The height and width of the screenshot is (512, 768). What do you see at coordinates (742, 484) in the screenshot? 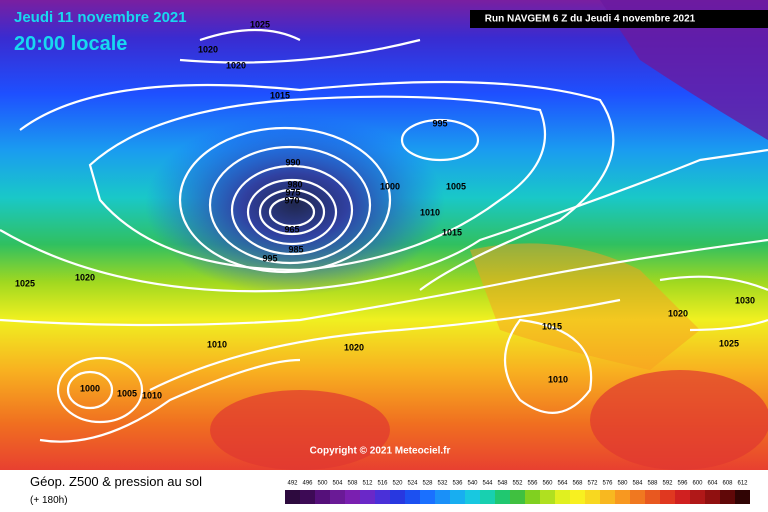
I see `scale-label: 612` at bounding box center [742, 484].